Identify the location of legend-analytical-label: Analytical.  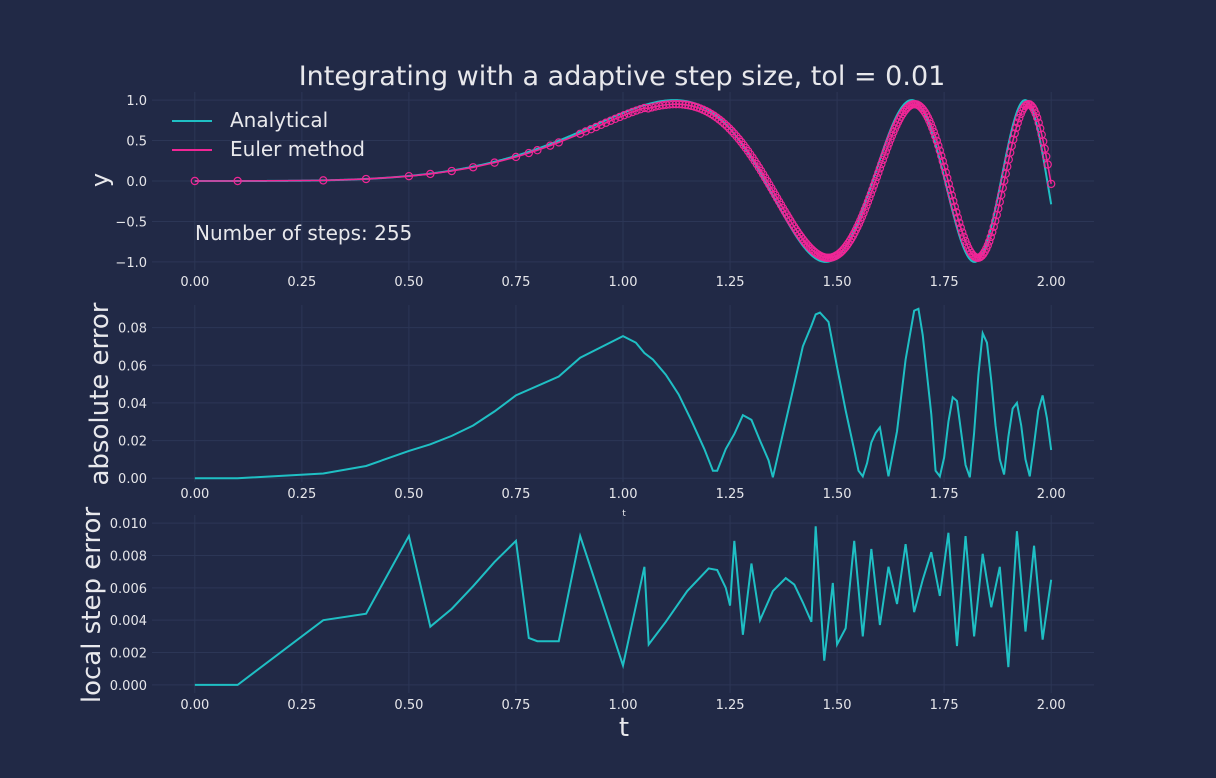
(279, 120).